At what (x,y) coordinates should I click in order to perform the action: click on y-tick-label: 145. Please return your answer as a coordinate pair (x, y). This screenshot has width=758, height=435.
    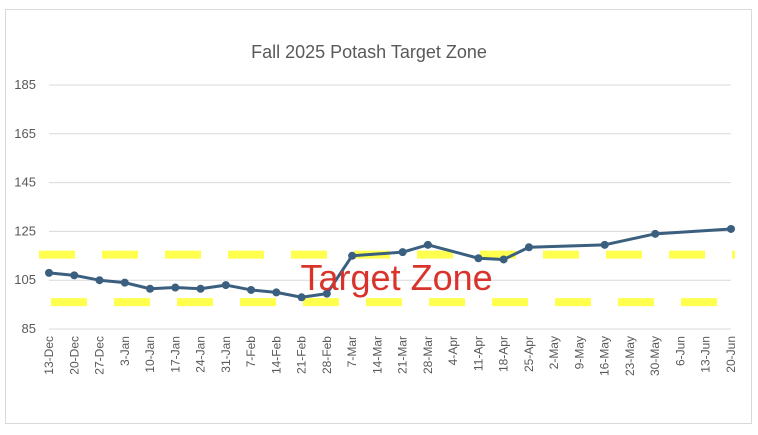
    Looking at the image, I should click on (25, 182).